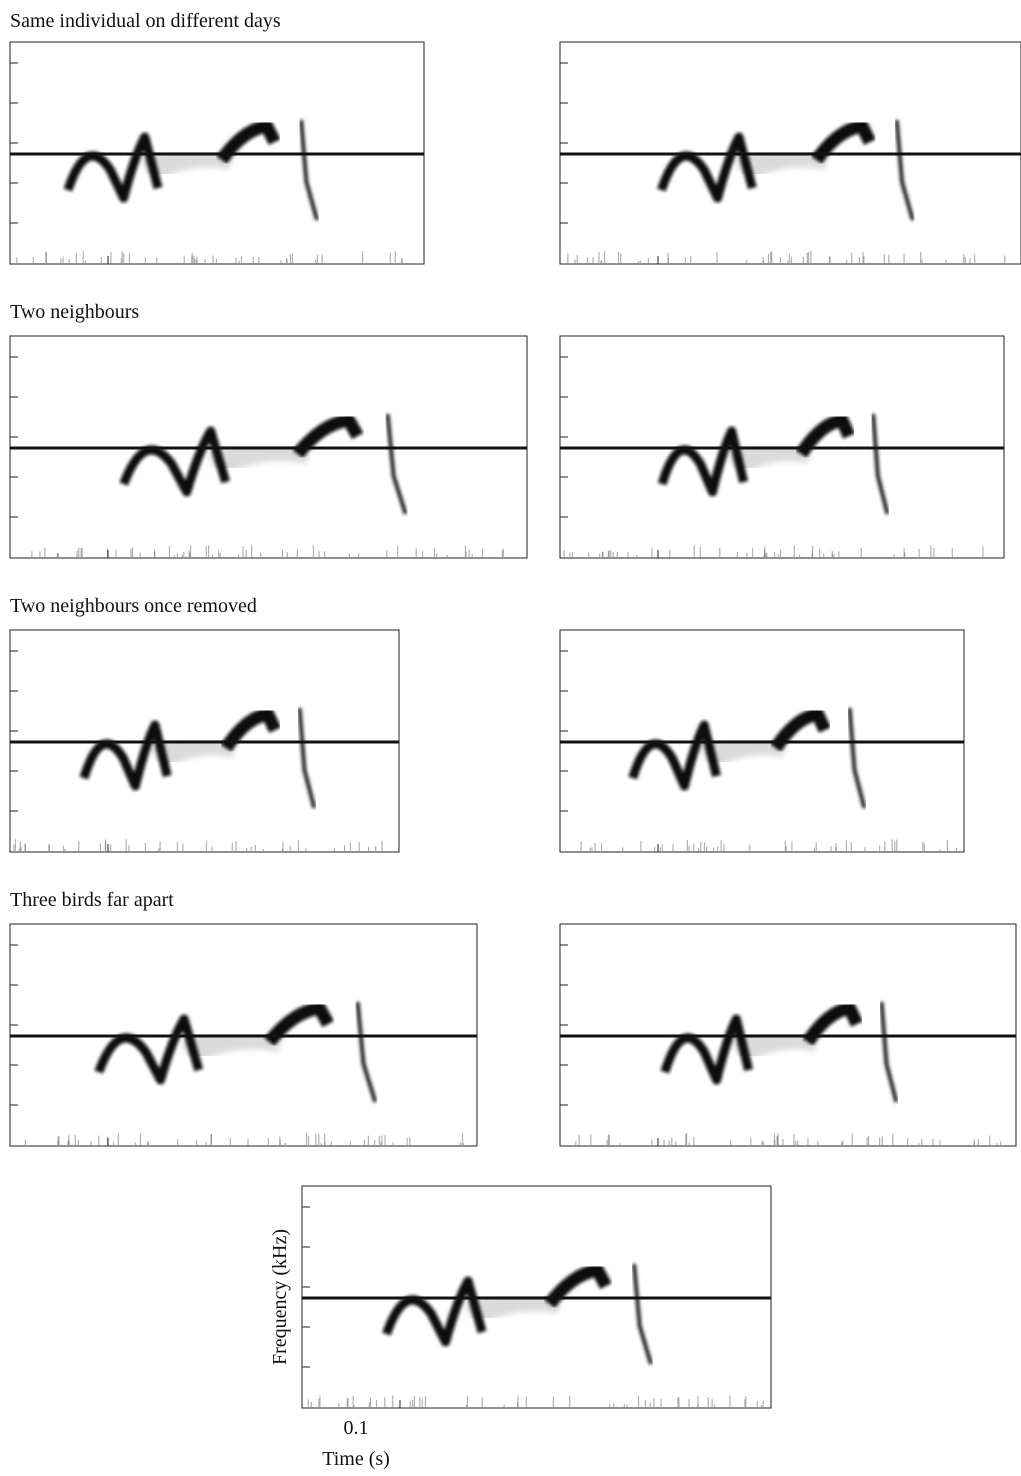 This screenshot has height=1476, width=1021. Describe the element at coordinates (133, 606) in the screenshot. I see `section-title: Two neighbours once removed` at that location.